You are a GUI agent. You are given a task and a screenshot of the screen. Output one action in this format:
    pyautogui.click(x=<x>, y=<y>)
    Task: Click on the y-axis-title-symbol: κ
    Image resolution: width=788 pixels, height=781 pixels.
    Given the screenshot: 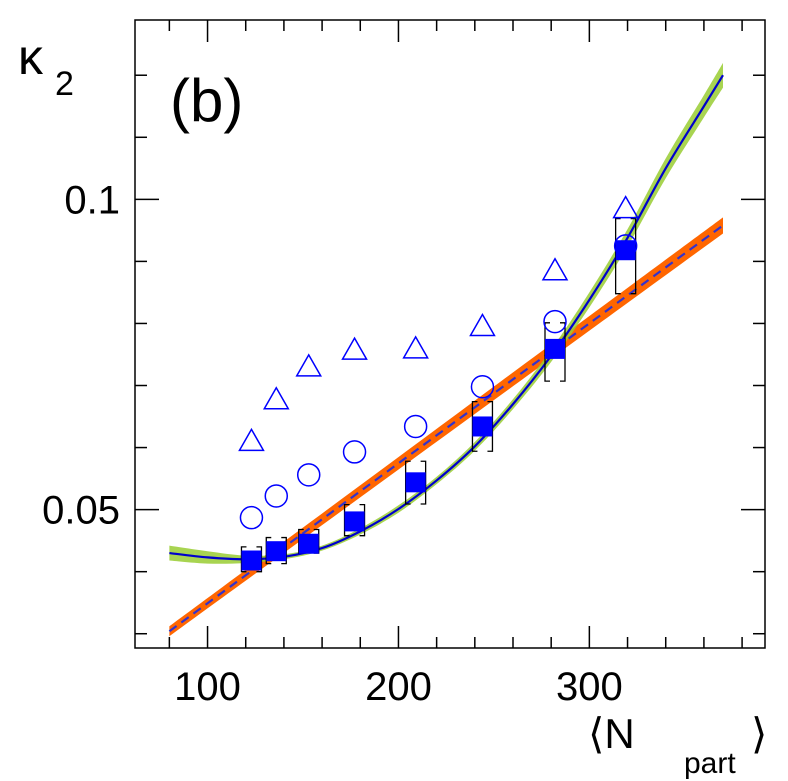 What is the action you would take?
    pyautogui.click(x=31, y=57)
    